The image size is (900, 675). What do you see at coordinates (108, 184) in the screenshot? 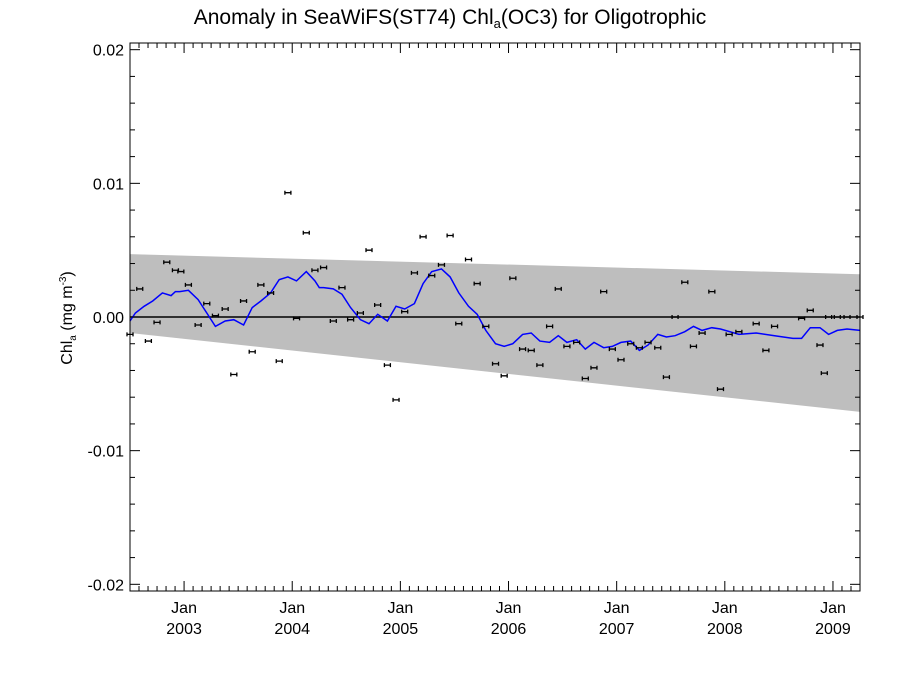
I see `y-tick-label: 0.01` at bounding box center [108, 184].